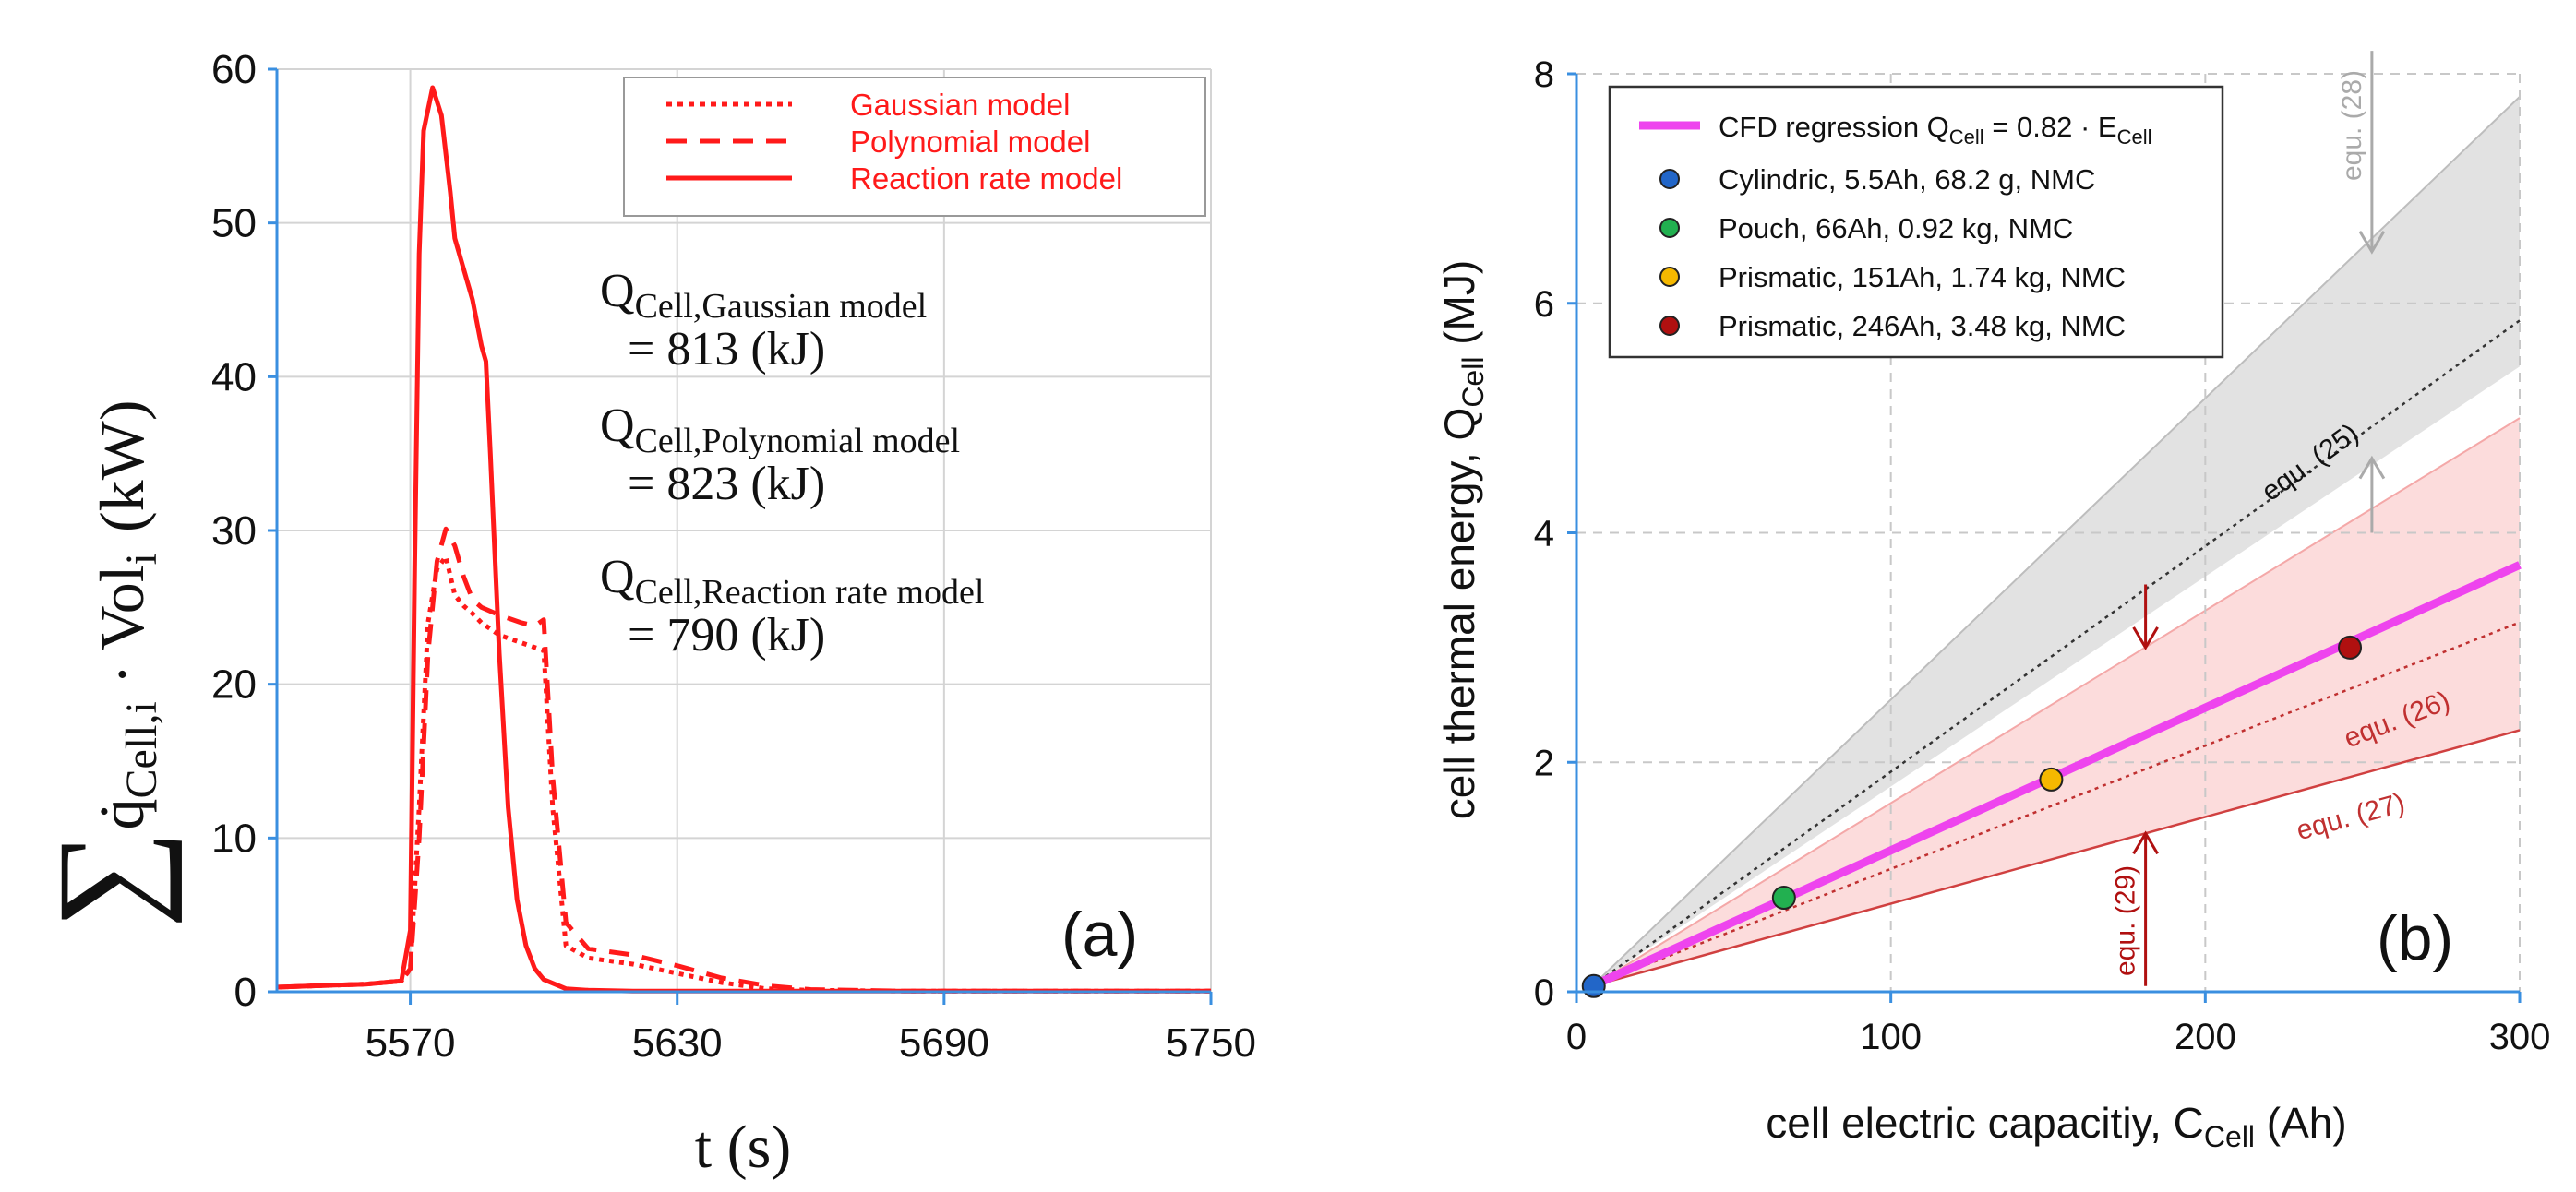 This screenshot has width=2576, height=1192. Describe the element at coordinates (2126, 920) in the screenshot. I see `b-arrow-label-3: equ. (29)` at that location.